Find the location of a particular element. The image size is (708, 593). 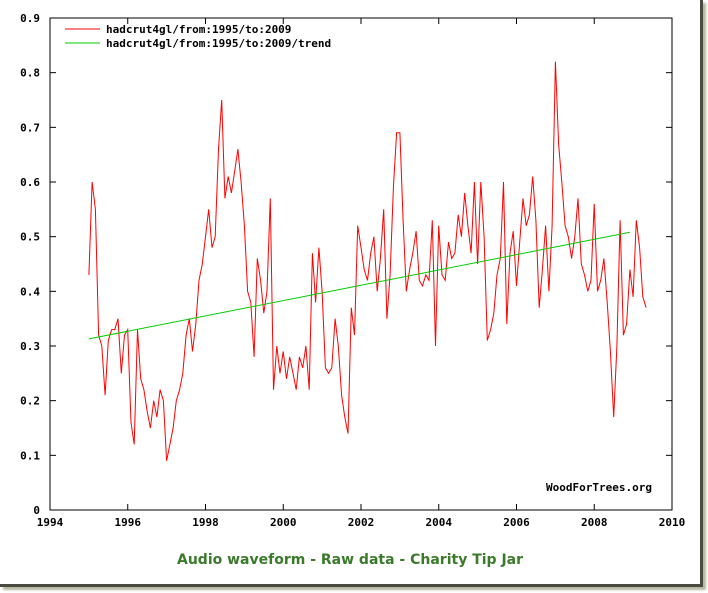

series-line-trend is located at coordinates (359, 285).